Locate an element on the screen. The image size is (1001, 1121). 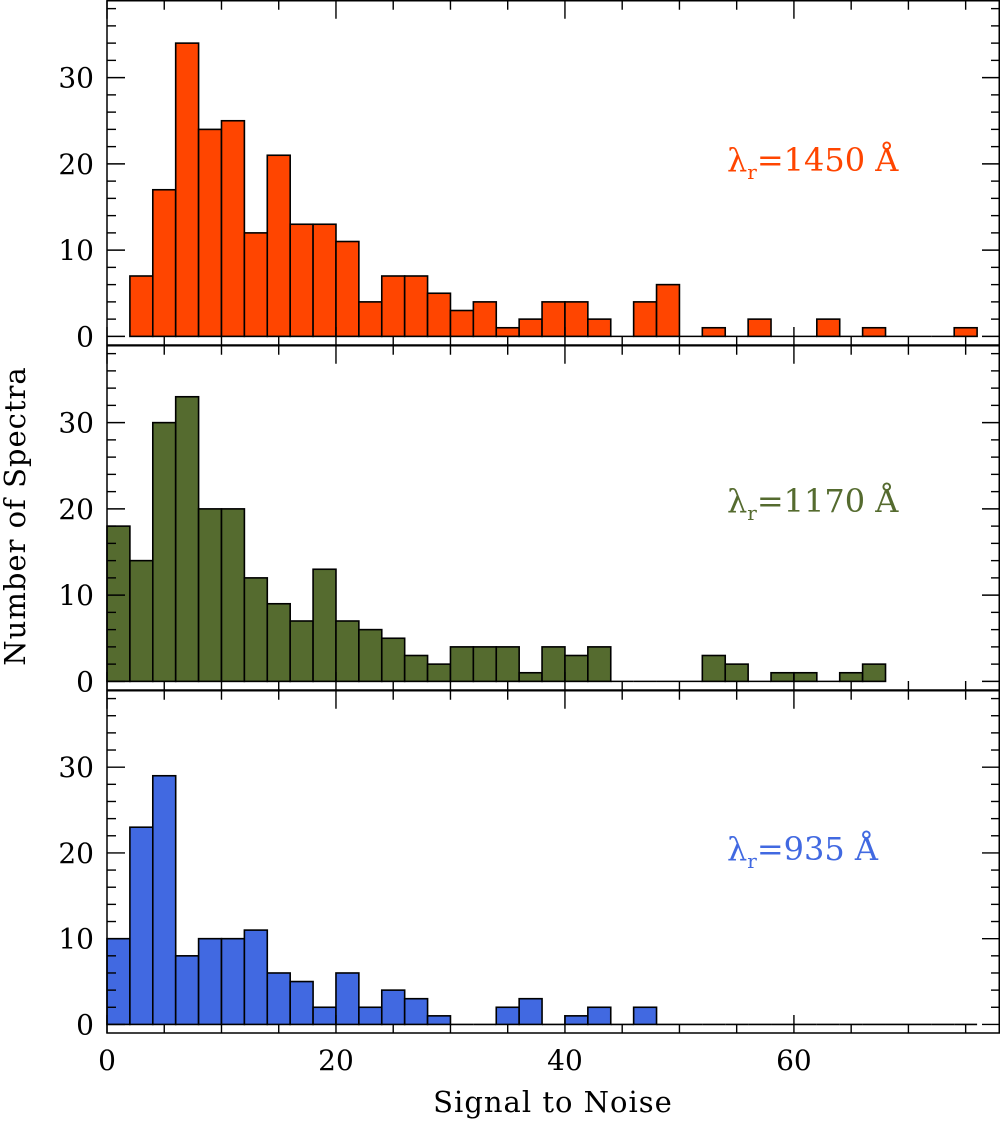
x-tick-label: 60 is located at coordinates (794, 1060).